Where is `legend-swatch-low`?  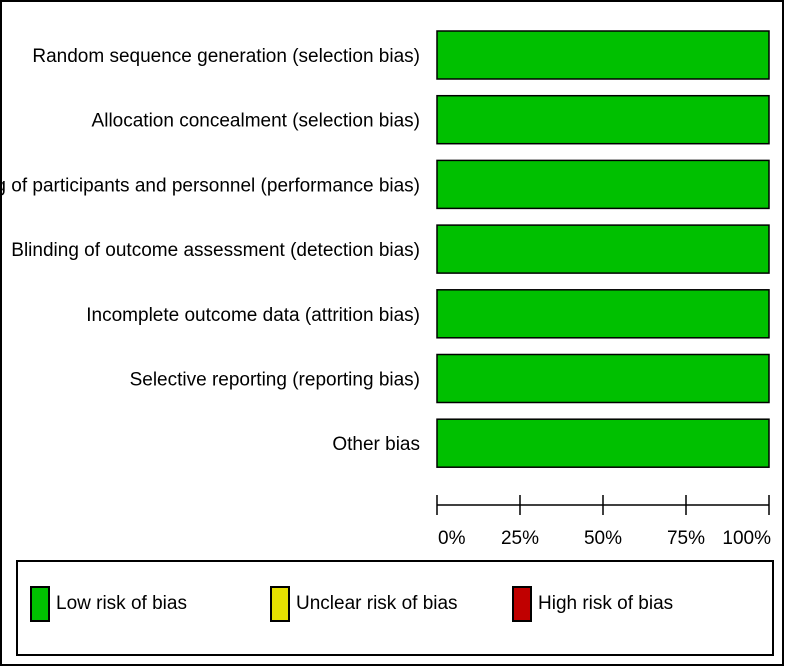 legend-swatch-low is located at coordinates (40, 604).